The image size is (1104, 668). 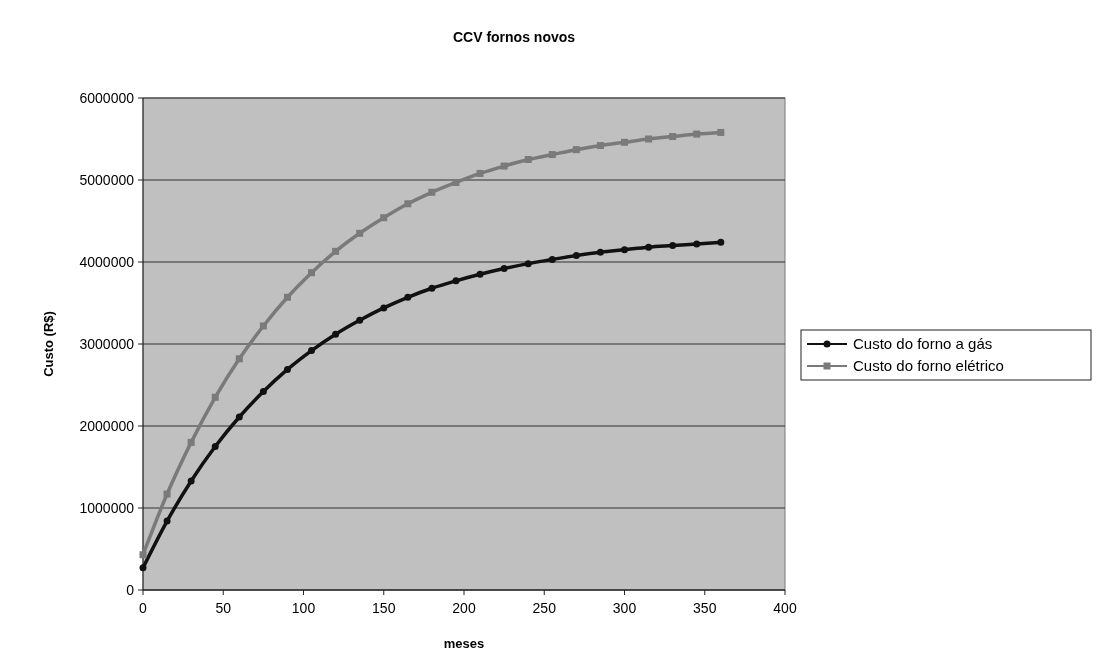 I want to click on y-tick-label: 4000000, so click(x=107, y=261).